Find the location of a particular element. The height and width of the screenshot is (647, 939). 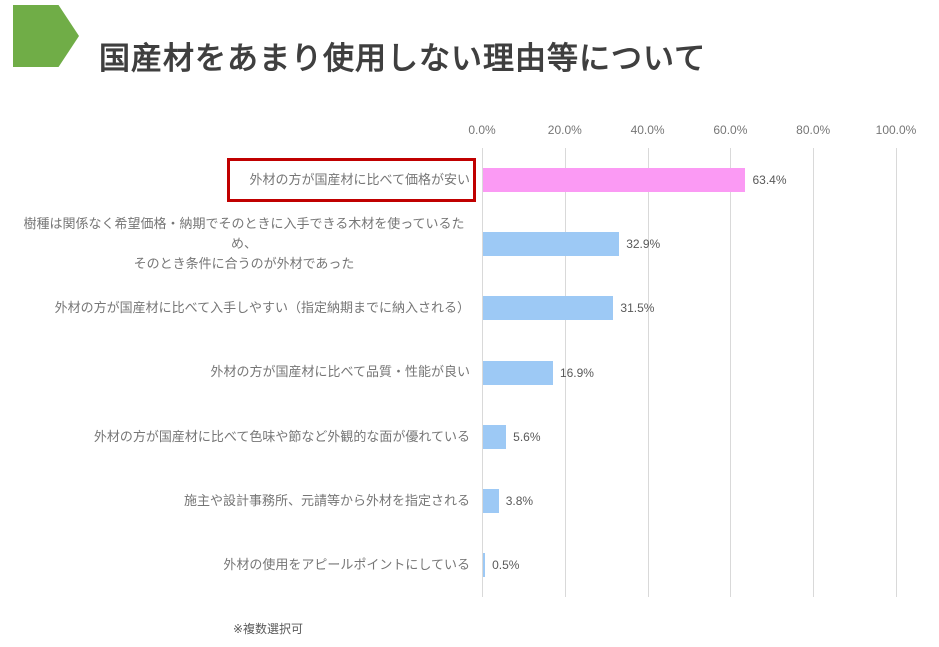

category-label: 外材の使用をアピールポイントにしている is located at coordinates (244, 565).